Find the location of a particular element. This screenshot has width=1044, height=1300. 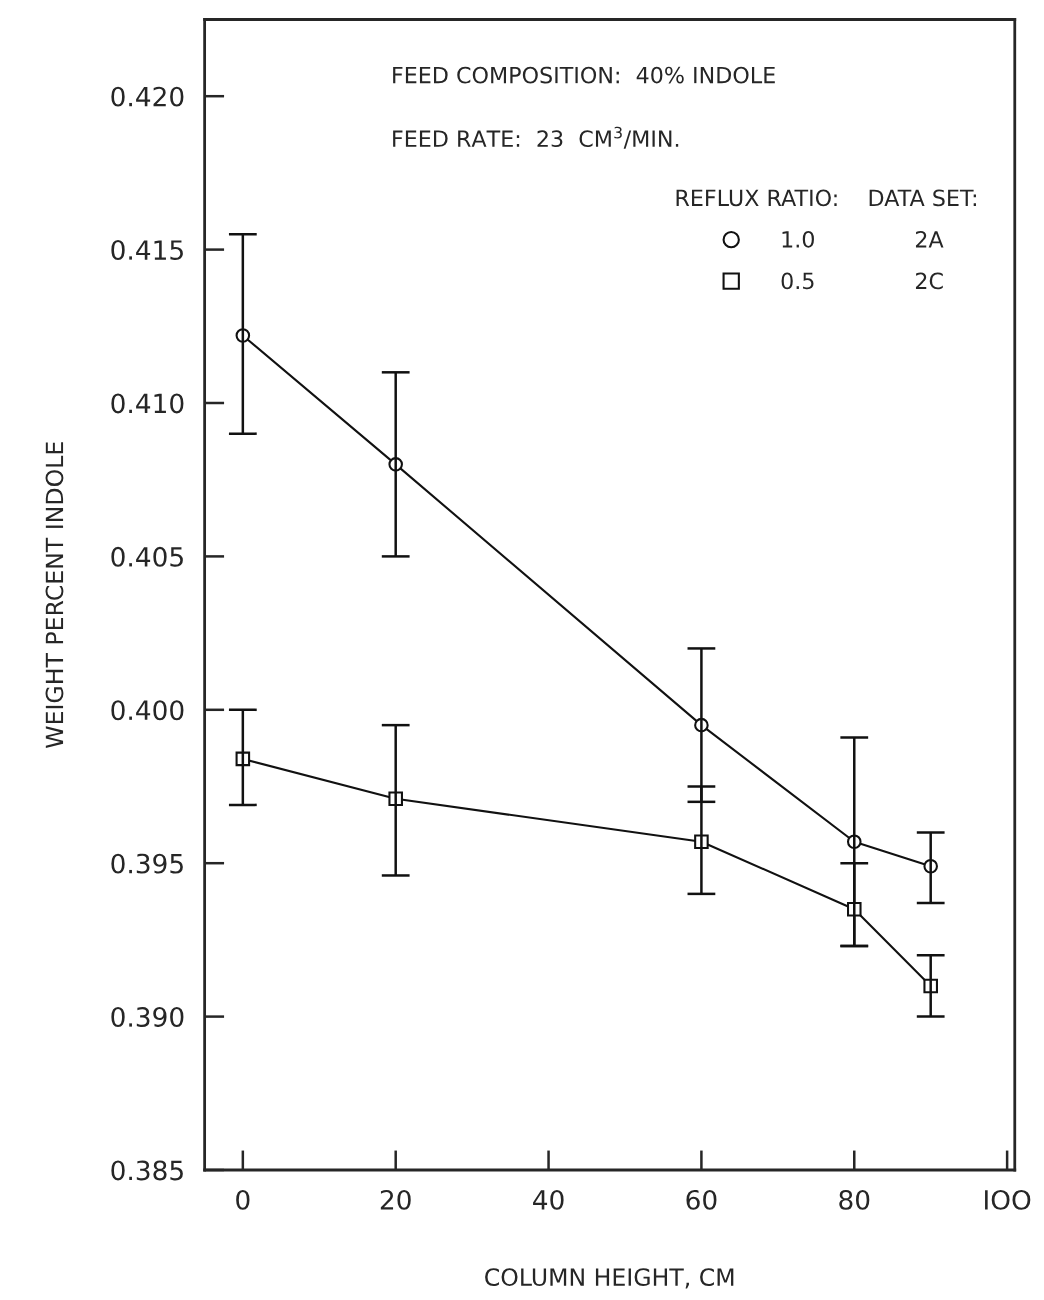

y-tick-label: 0.395 is located at coordinates (147, 863).